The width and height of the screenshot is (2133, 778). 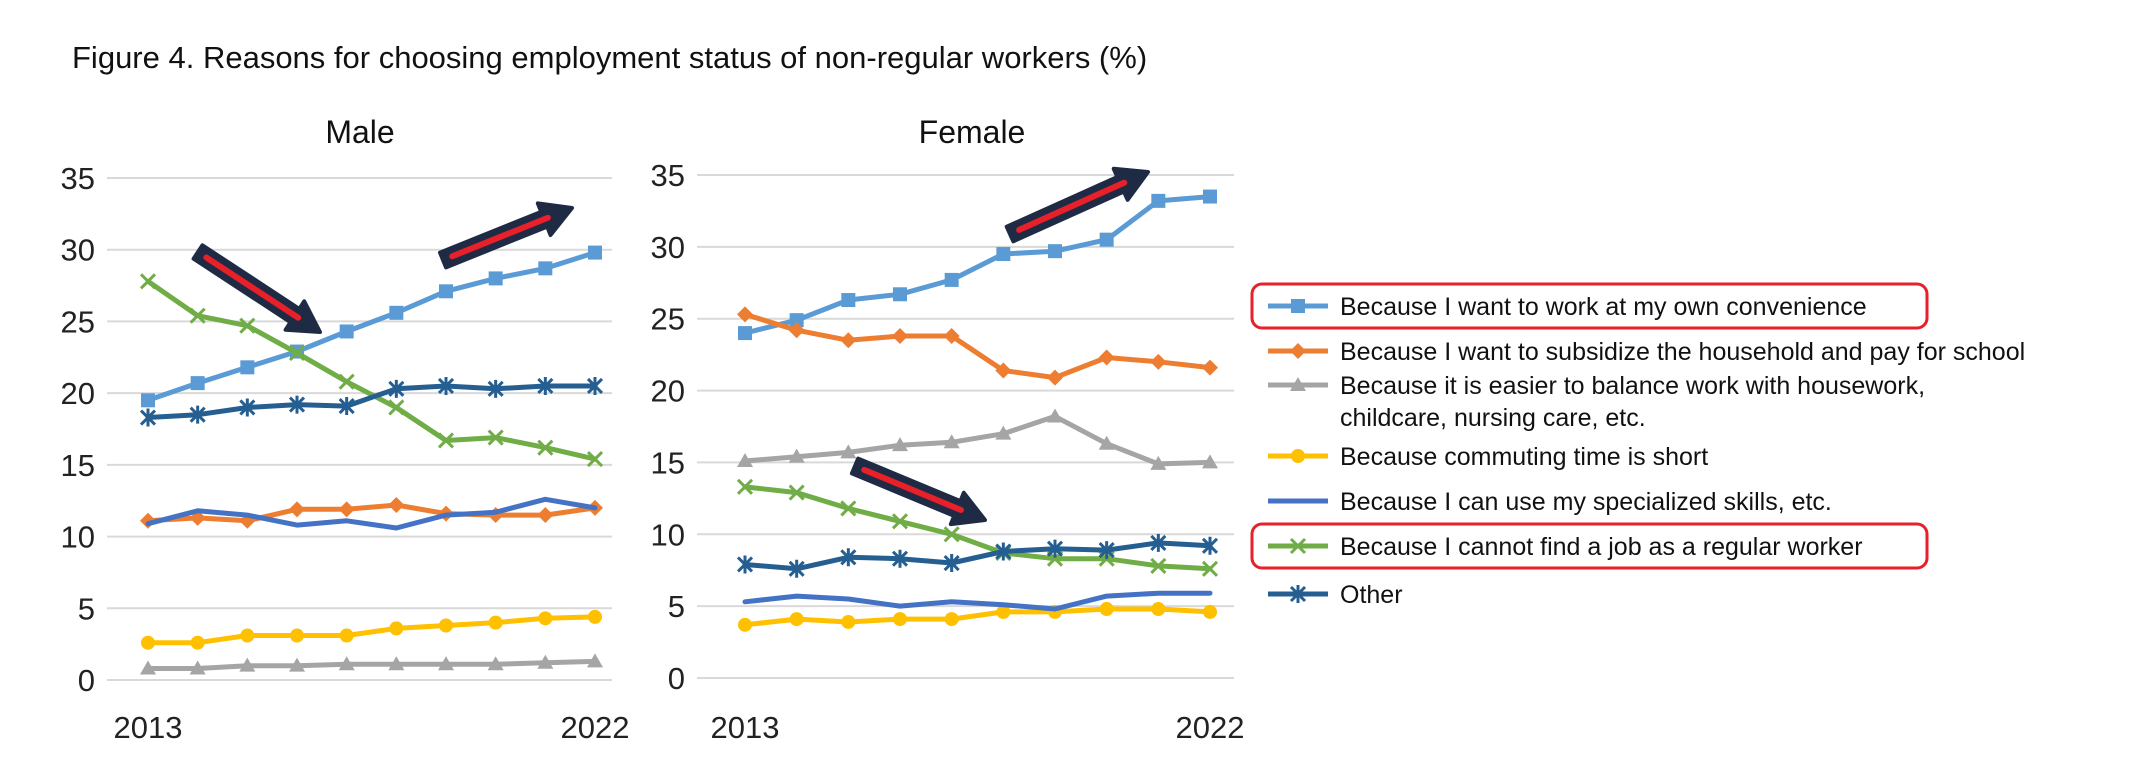 I want to click on male-panel-title: Male, so click(x=359, y=132).